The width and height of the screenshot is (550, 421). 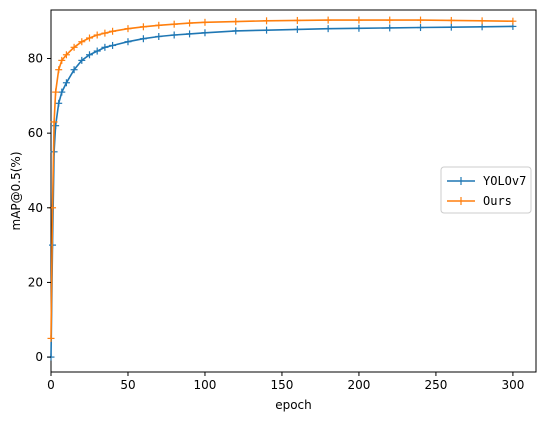 What do you see at coordinates (127, 385) in the screenshot?
I see `x-tick-label: 50` at bounding box center [127, 385].